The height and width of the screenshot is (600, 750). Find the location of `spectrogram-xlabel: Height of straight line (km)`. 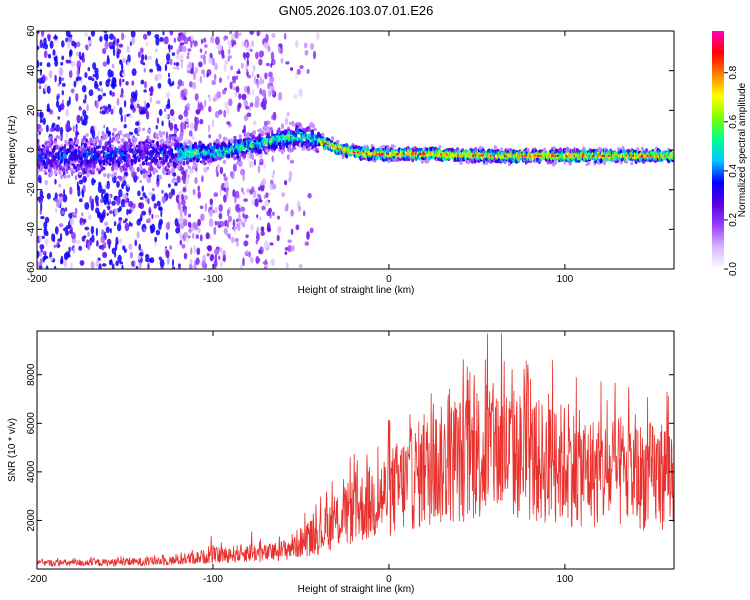

spectrogram-xlabel: Height of straight line (km) is located at coordinates (356, 290).